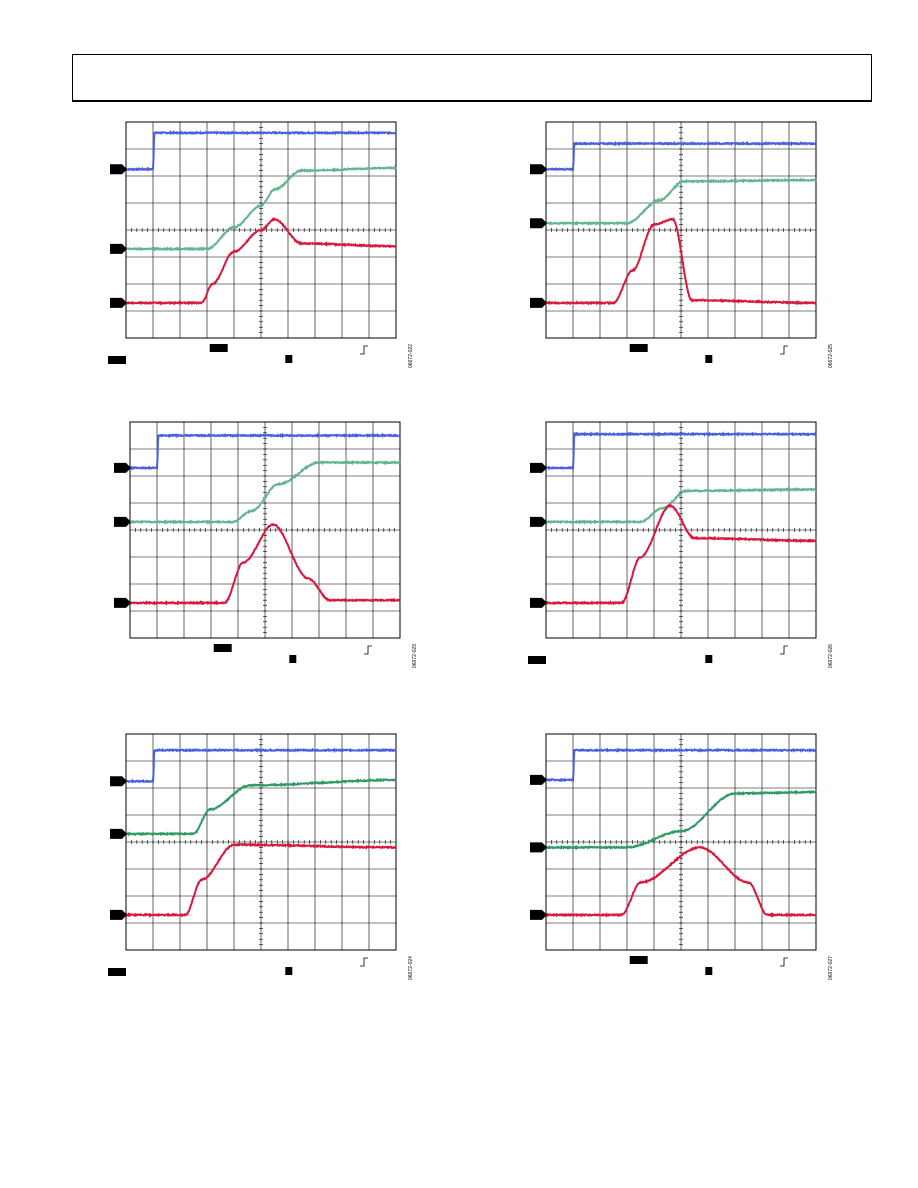 Image resolution: width=918 pixels, height=1188 pixels. Describe the element at coordinates (831, 656) in the screenshot. I see `figure-id-4: 06672-026` at that location.